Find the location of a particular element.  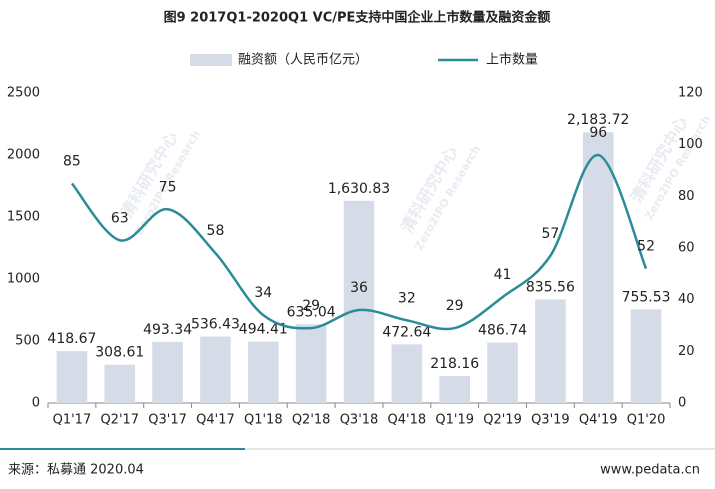

bar-value-label: 2,183.72 is located at coordinates (598, 120).